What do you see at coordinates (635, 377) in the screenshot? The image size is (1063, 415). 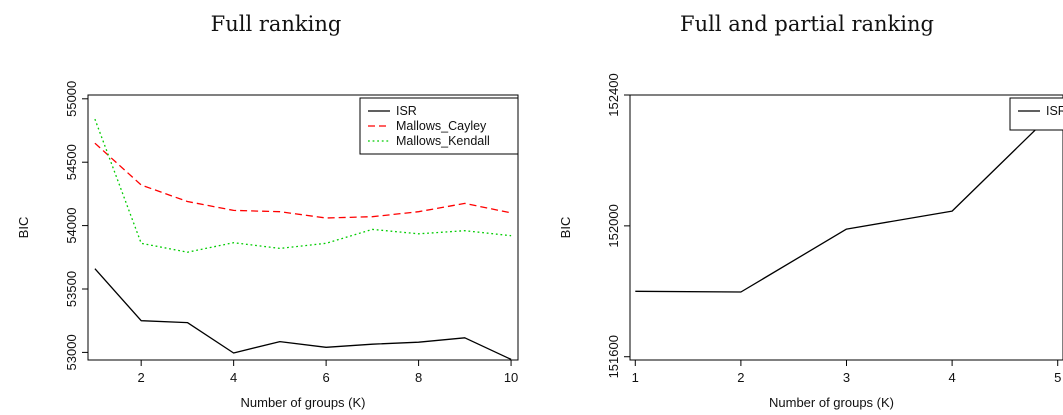 I see `x-tick-label: 1` at bounding box center [635, 377].